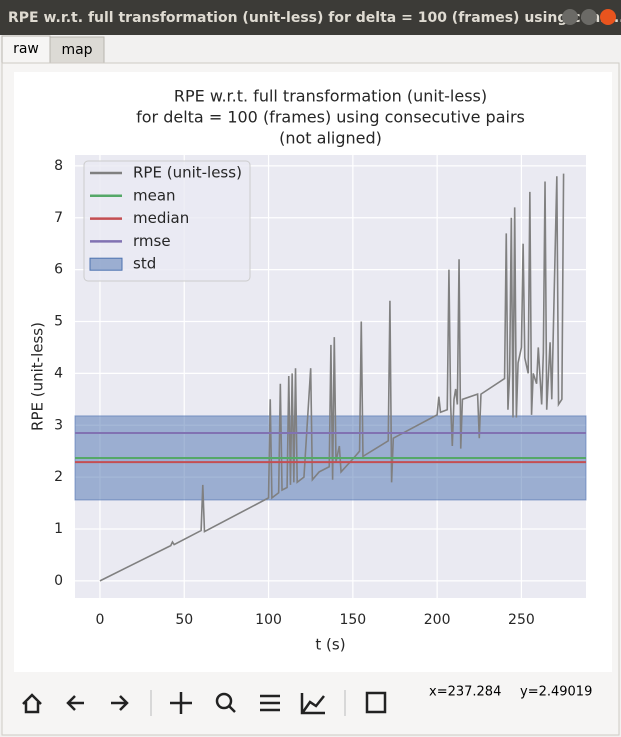 Image resolution: width=621 pixels, height=737 pixels. What do you see at coordinates (58, 581) in the screenshot?
I see `y-tick-label: 0` at bounding box center [58, 581].